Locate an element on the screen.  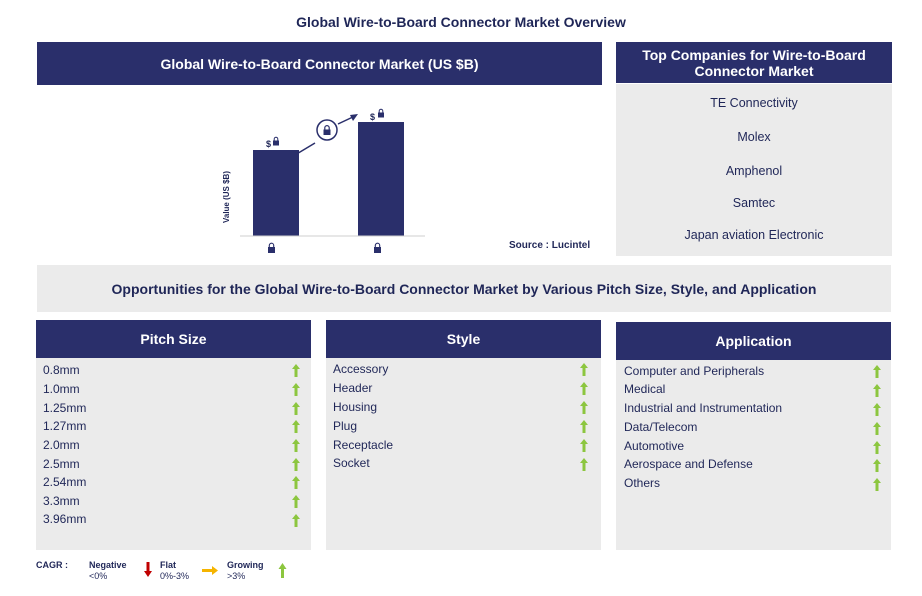
list-item: Plug is located at coordinates (345, 426).